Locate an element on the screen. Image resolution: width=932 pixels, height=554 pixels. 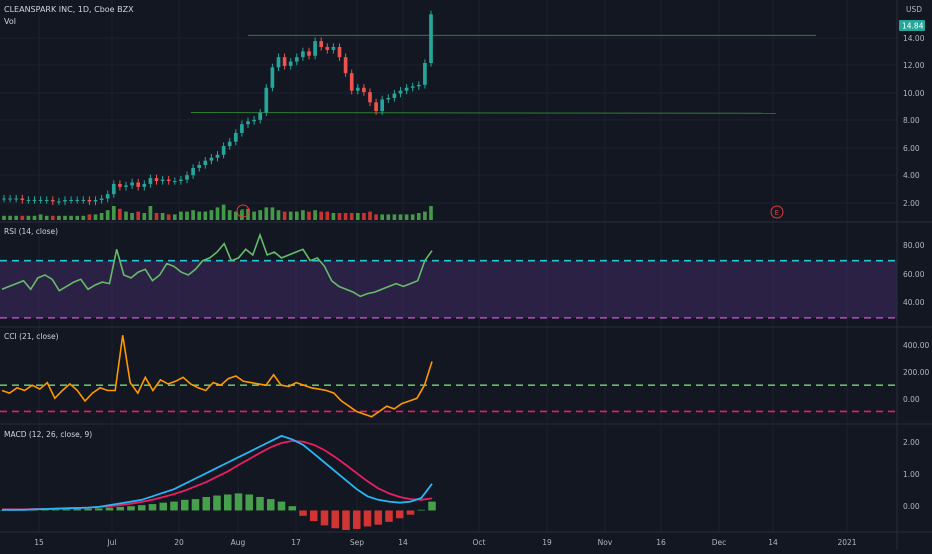
currency-label: USD is located at coordinates (914, 9).